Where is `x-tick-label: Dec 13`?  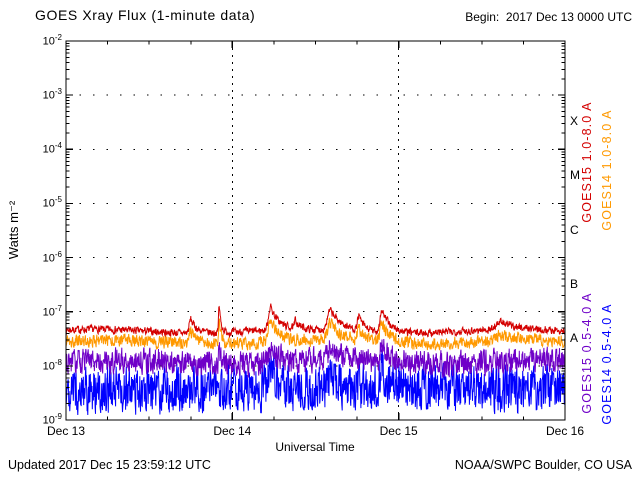
x-tick-label: Dec 13 is located at coordinates (66, 431).